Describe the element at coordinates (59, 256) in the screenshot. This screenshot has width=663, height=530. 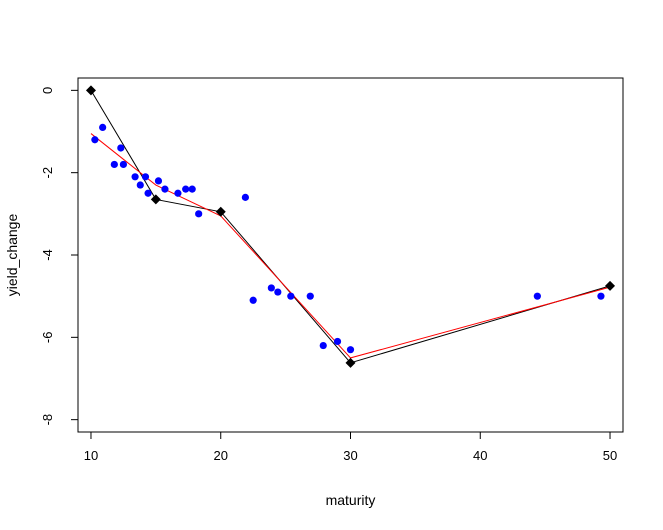
I see `y-axis: 0 -2 -4 -6 -8` at that location.